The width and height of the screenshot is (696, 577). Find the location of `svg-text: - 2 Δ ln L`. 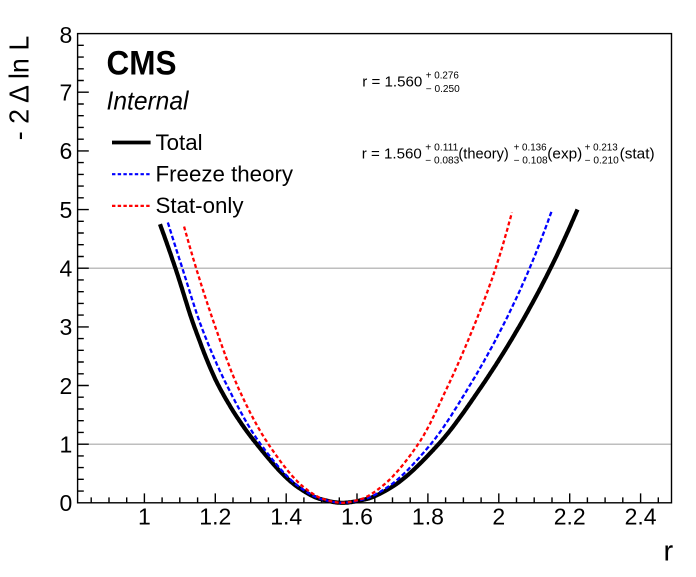

svg-text: - 2 Δ ln L is located at coordinates (19, 88).